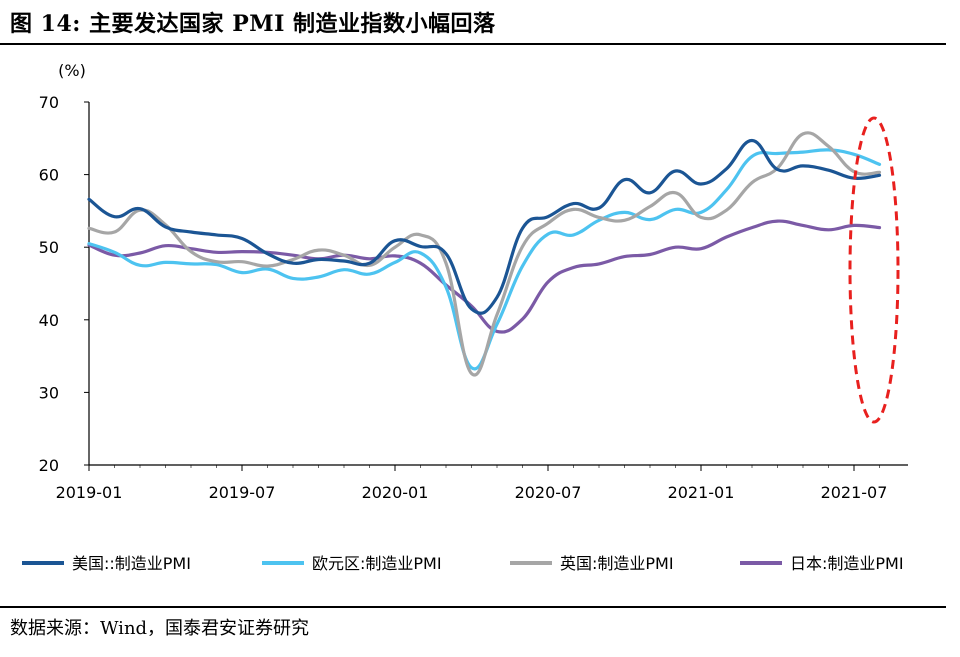 This screenshot has width=960, height=657. Describe the element at coordinates (89, 492) in the screenshot. I see `x-tick-label: 2019-01` at that location.